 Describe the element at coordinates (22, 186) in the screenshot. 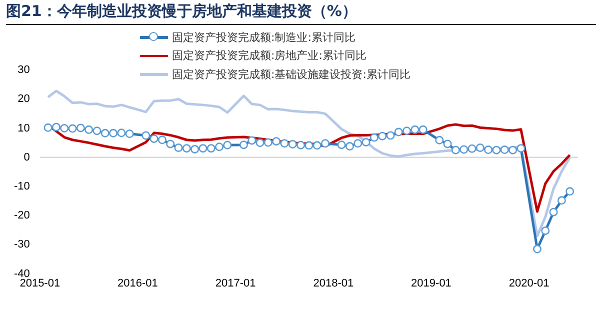

I see `y-tick-label: -10` at that location.